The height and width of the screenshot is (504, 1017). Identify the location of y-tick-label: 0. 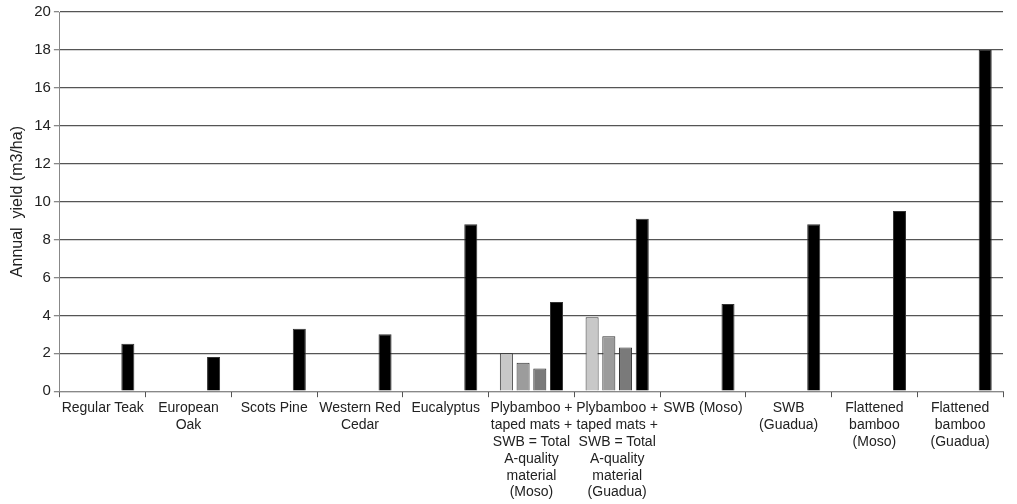
(46, 390).